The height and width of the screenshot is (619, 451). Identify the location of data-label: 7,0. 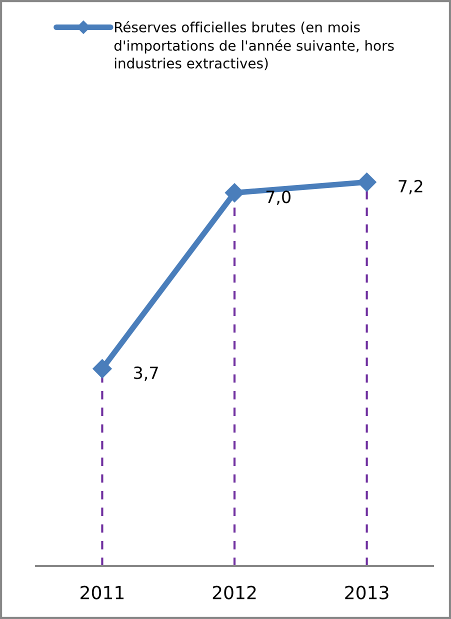
(278, 197).